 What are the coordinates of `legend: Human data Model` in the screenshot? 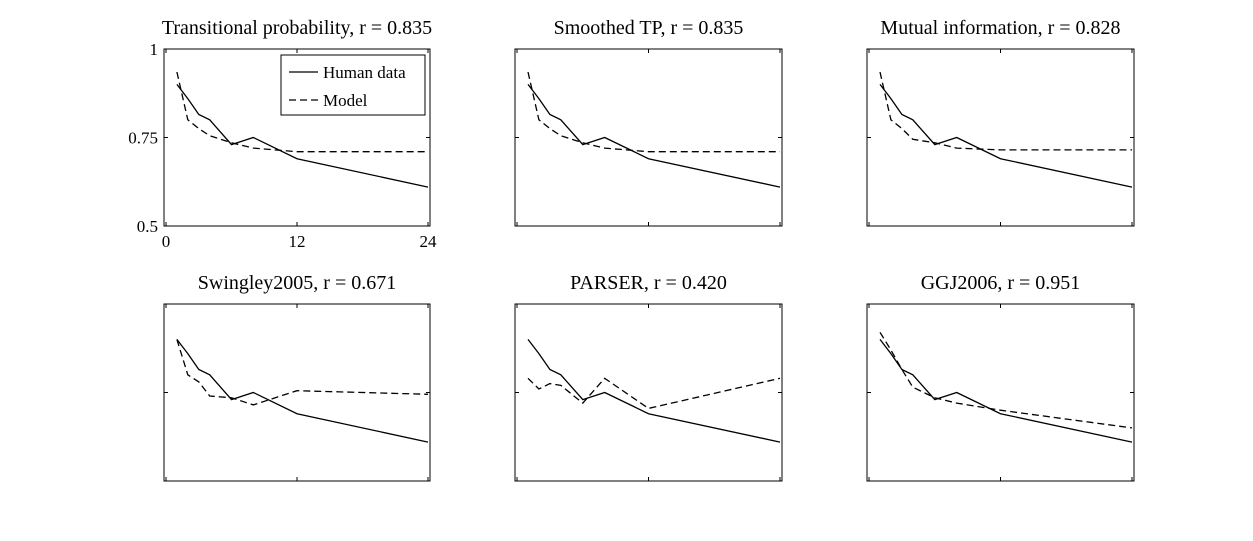 It's located at (353, 85).